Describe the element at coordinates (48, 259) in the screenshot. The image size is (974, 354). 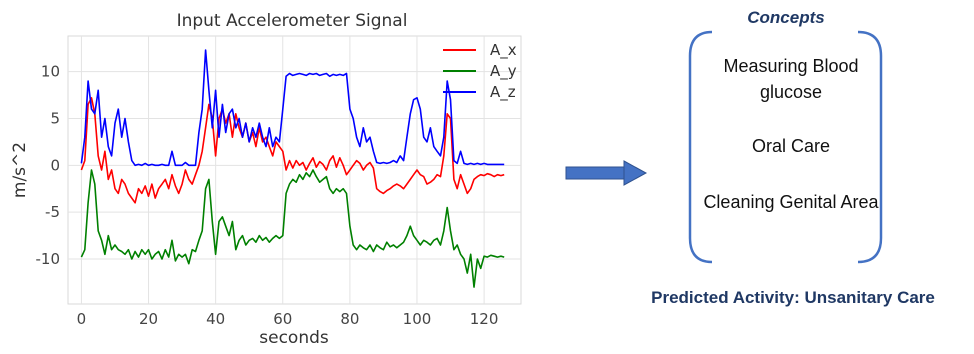
I see `y-tick-label: -10` at that location.